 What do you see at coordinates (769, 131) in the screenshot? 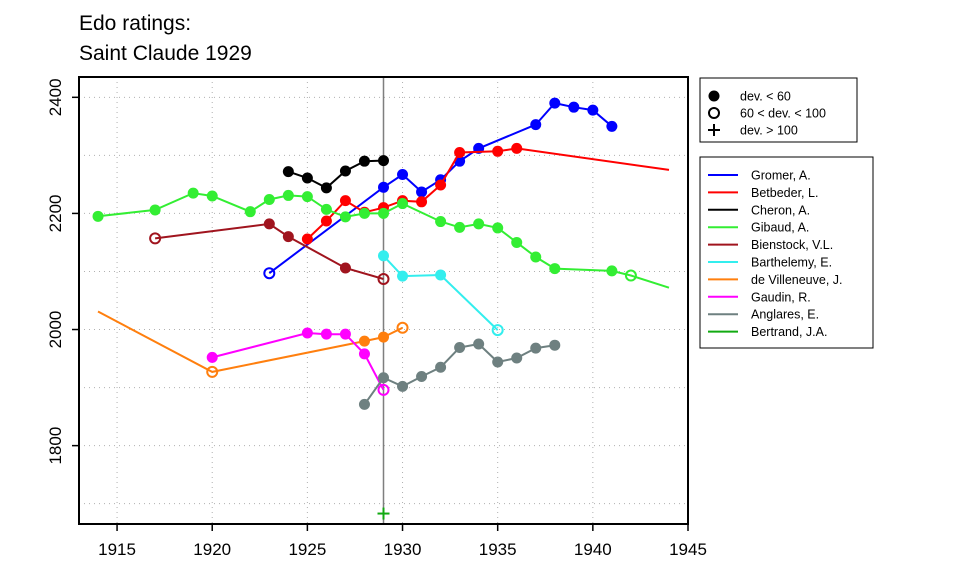
I see `marker-legend-label: dev. > 100` at bounding box center [769, 131].